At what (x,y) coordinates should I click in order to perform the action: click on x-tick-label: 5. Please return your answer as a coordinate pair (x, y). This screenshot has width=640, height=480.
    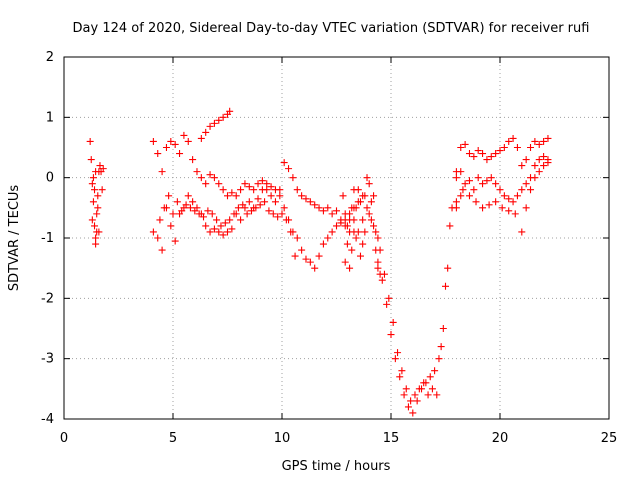
    Looking at the image, I should click on (173, 438).